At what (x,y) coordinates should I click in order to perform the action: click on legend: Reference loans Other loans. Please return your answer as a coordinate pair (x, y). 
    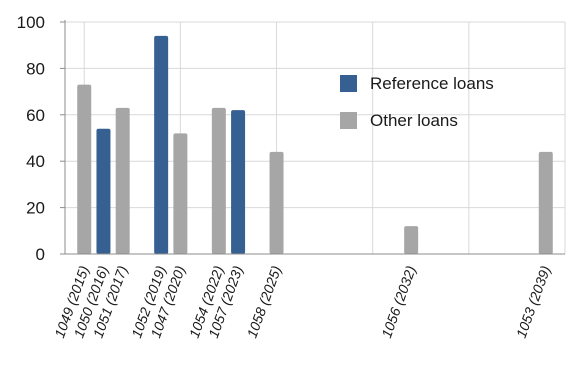
    Looking at the image, I should click on (417, 102).